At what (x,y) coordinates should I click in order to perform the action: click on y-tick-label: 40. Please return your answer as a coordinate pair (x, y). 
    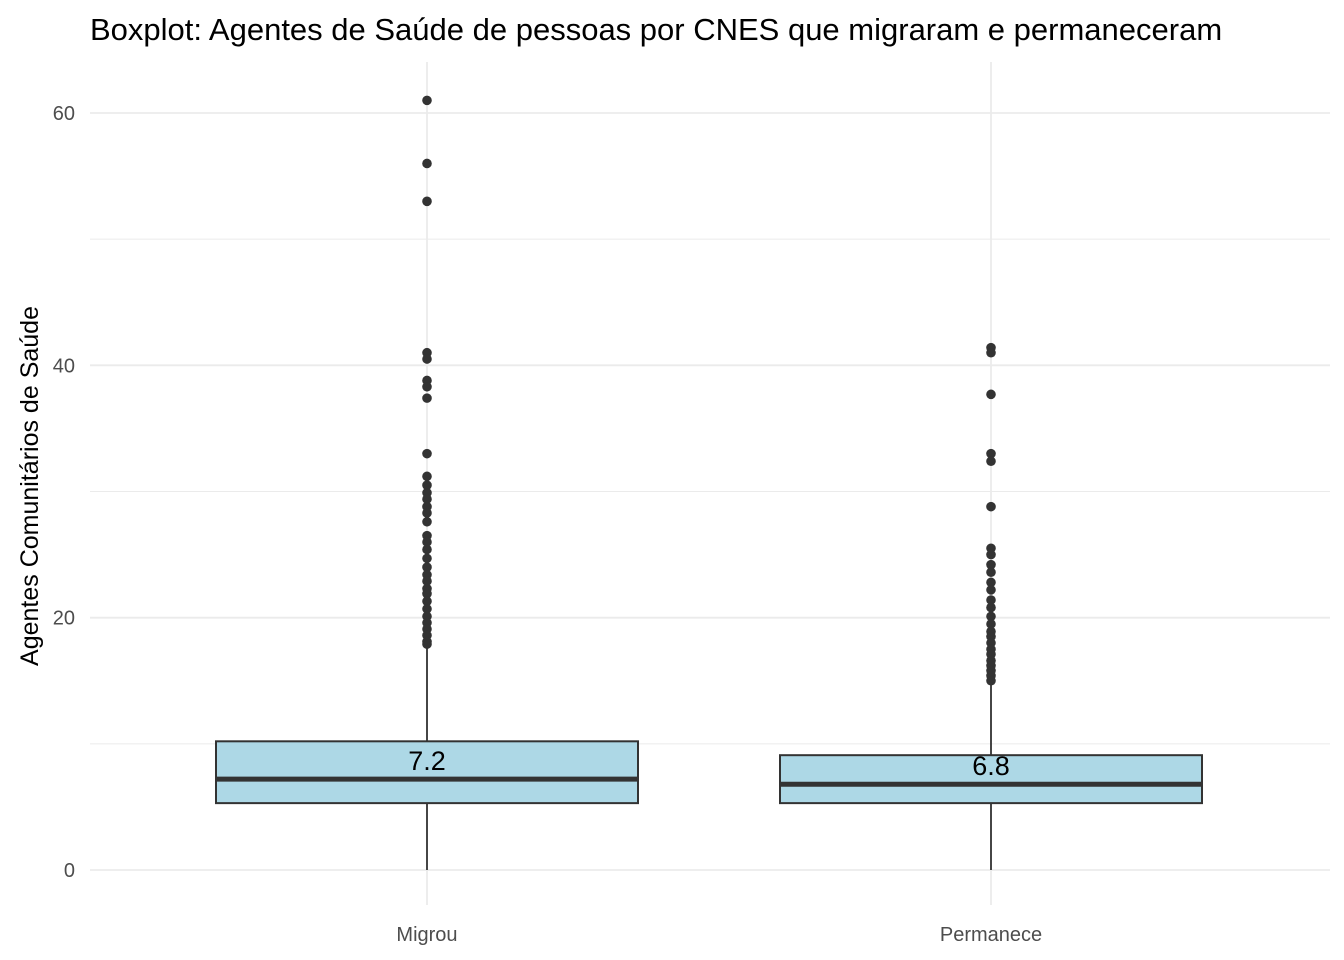
    Looking at the image, I should click on (64, 366).